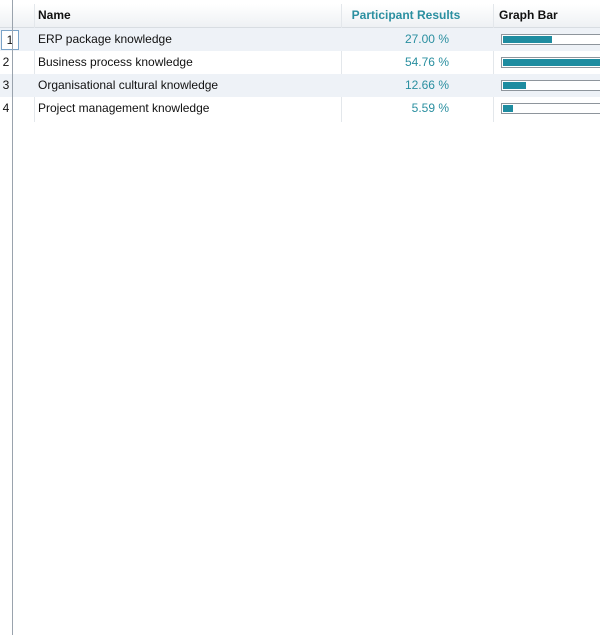 Image resolution: width=600 pixels, height=635 pixels. What do you see at coordinates (115, 62) in the screenshot?
I see `name-cell: Business process knowledge` at bounding box center [115, 62].